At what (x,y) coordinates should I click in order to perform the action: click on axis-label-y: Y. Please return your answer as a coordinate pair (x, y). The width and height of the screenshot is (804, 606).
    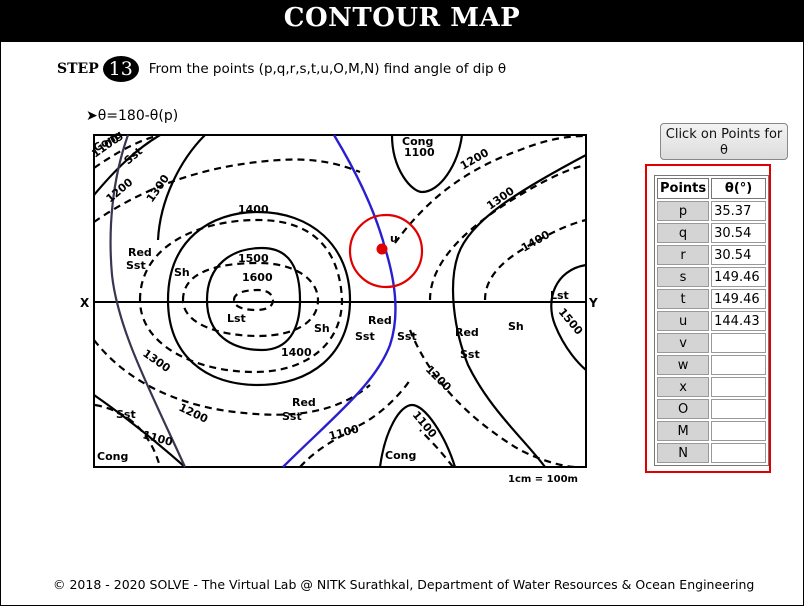
    Looking at the image, I should click on (593, 303).